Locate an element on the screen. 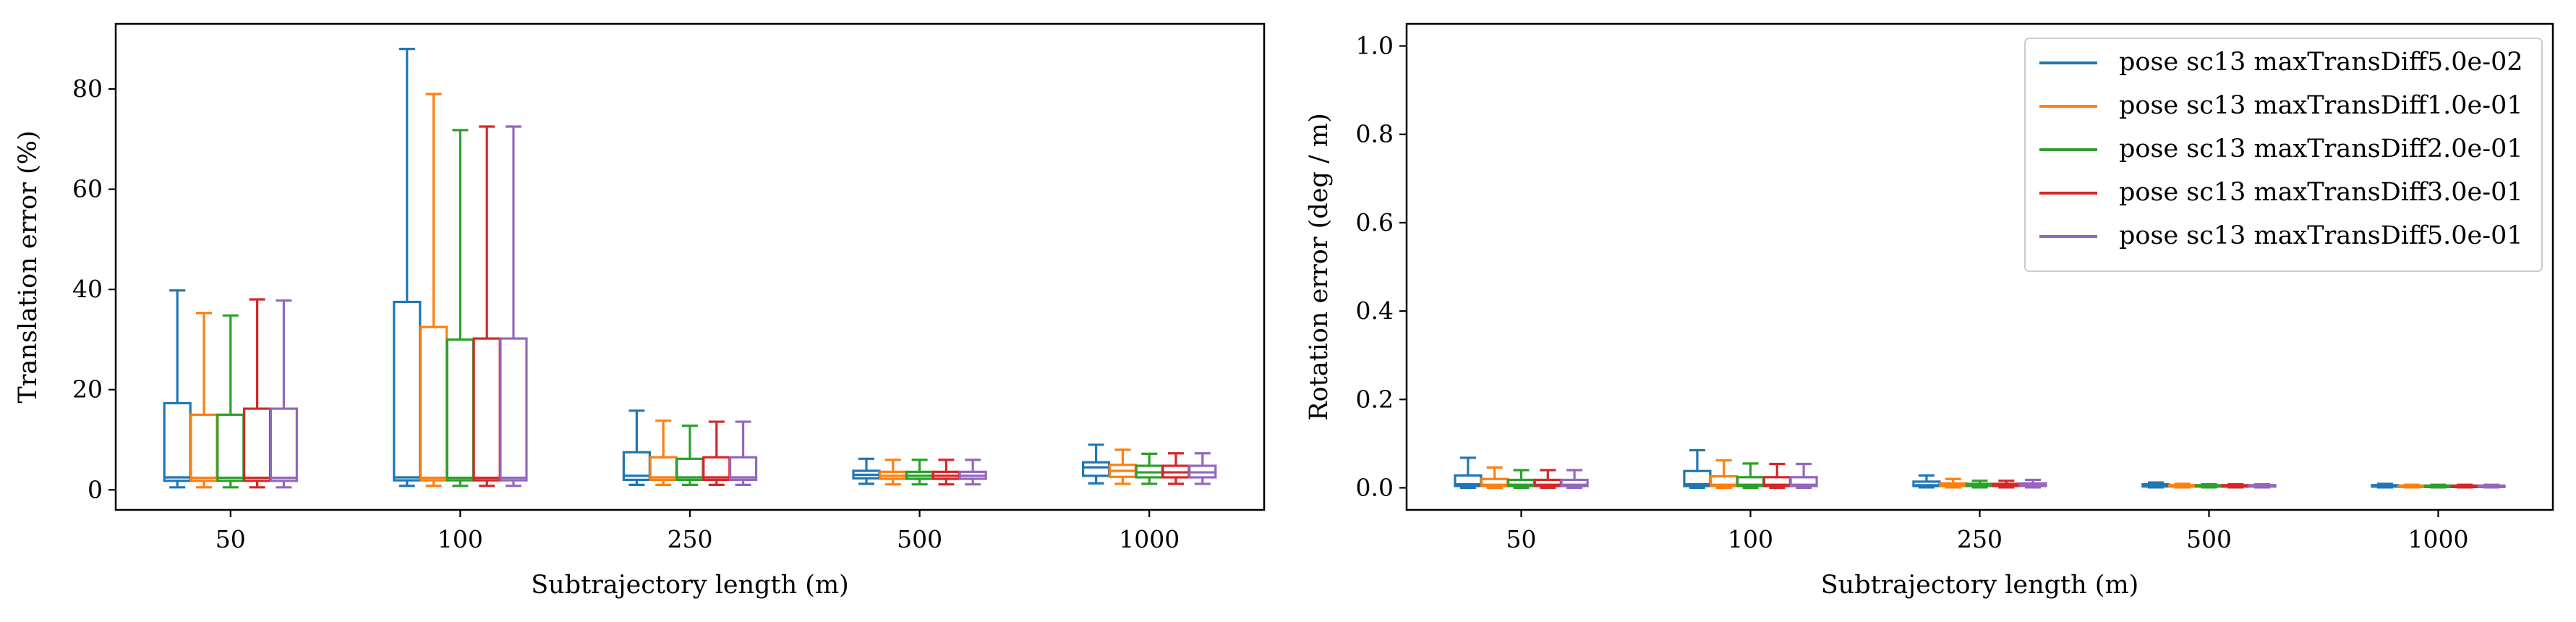  y-tick-label: 40 is located at coordinates (87, 289).